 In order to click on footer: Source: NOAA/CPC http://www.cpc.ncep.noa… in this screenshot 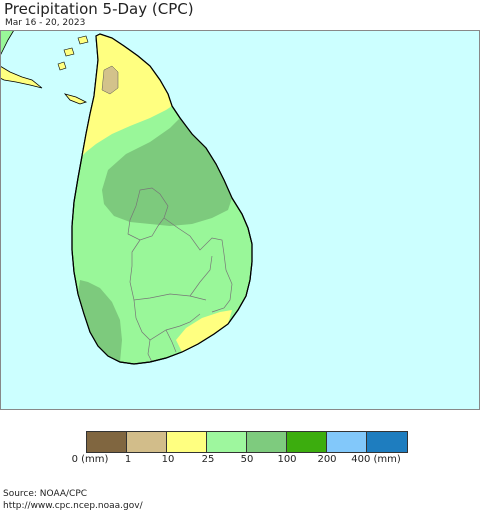, I will do `click(240, 500)`.